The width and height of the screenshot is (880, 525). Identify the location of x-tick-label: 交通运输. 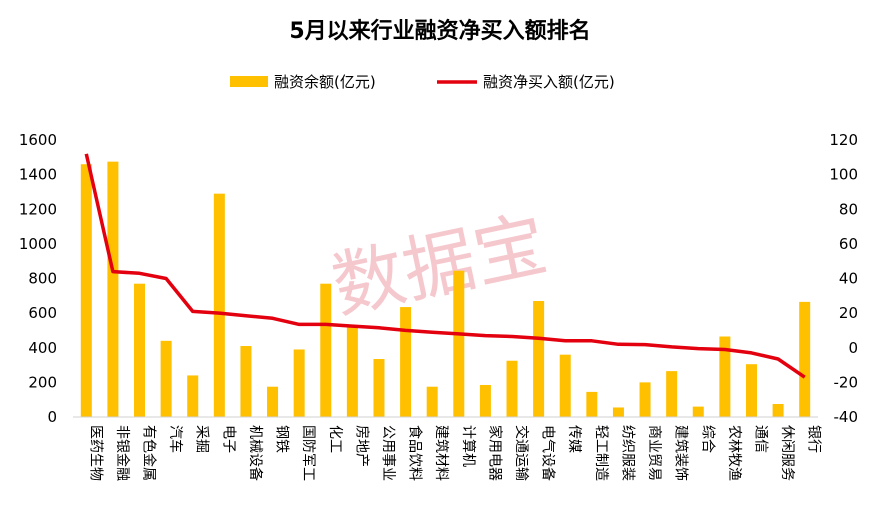
(521, 453).